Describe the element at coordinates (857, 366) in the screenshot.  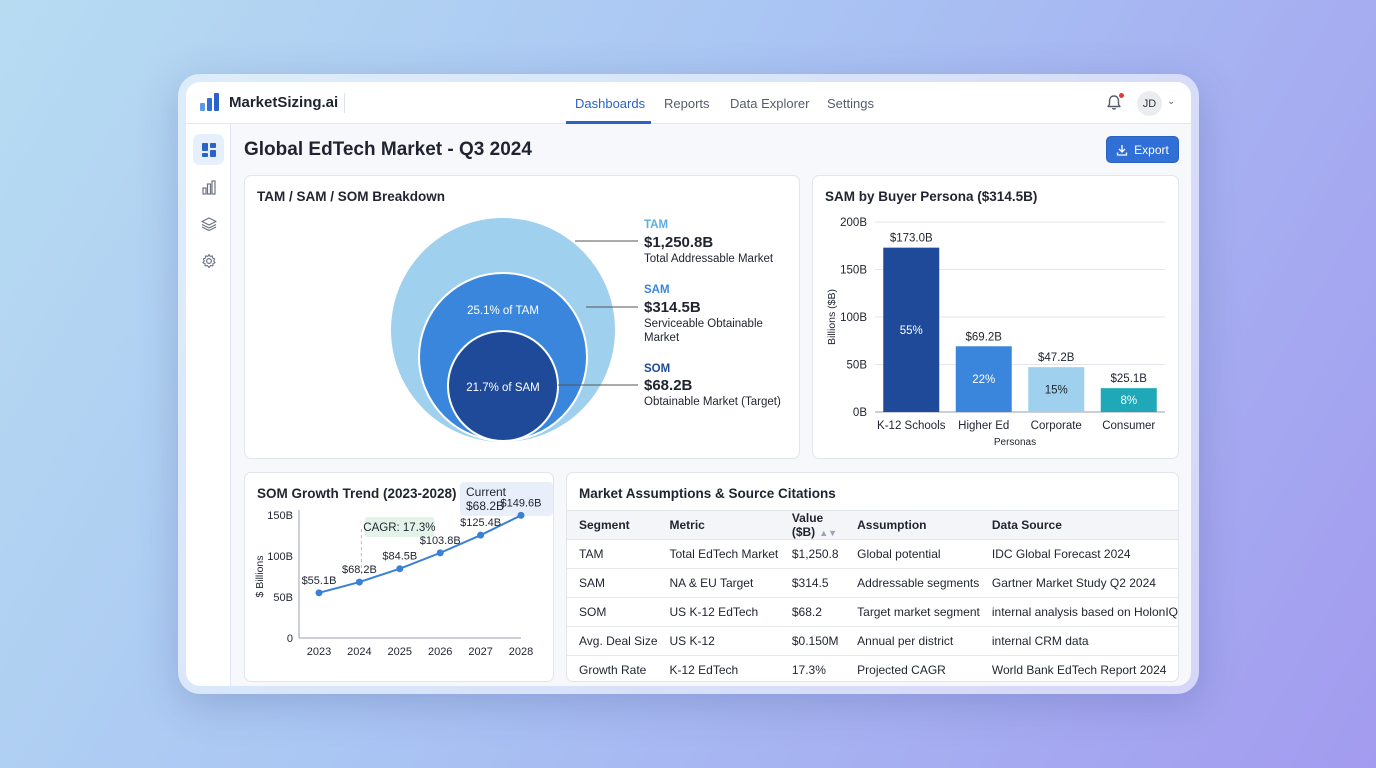
I see `y-tick-label: 50B` at that location.